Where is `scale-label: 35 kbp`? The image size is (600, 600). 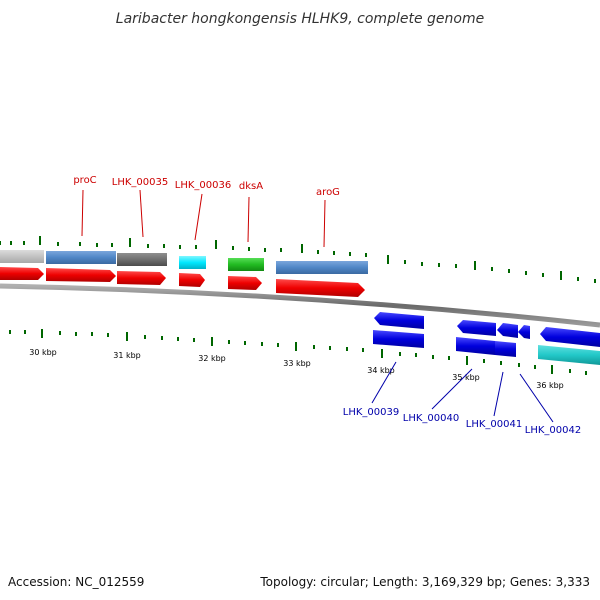 scale-label: 35 kbp is located at coordinates (466, 377).